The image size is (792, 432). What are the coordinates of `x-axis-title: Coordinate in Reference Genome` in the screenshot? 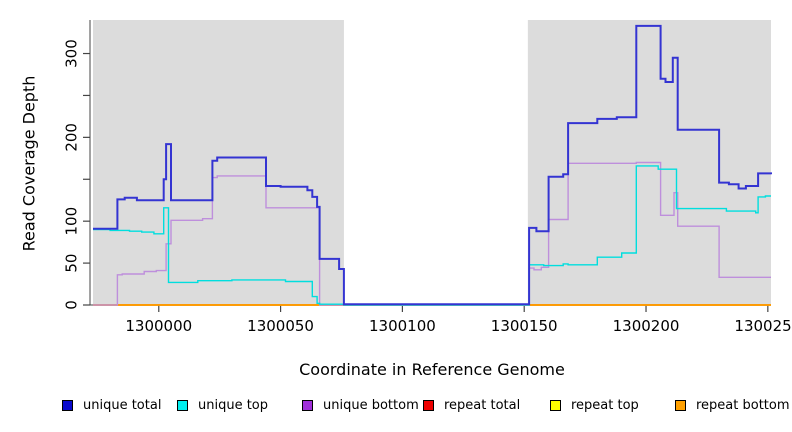 It's located at (432, 369).